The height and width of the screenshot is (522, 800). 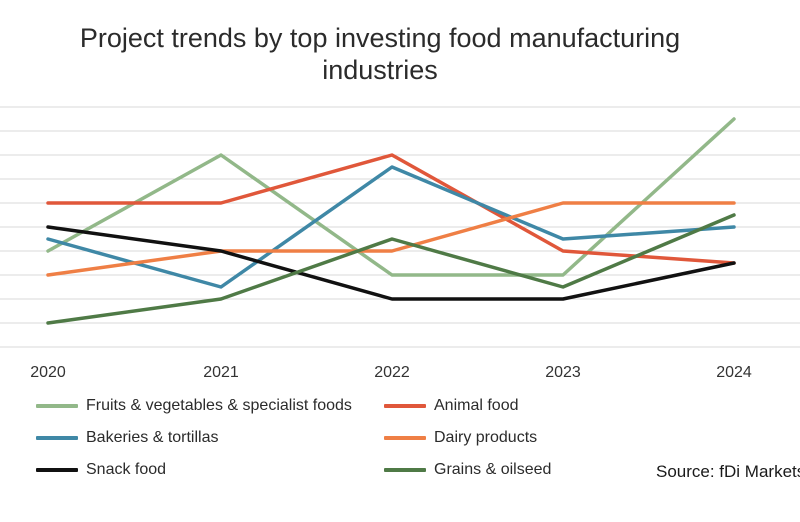 What do you see at coordinates (476, 405) in the screenshot?
I see `legend-label: Animal food` at bounding box center [476, 405].